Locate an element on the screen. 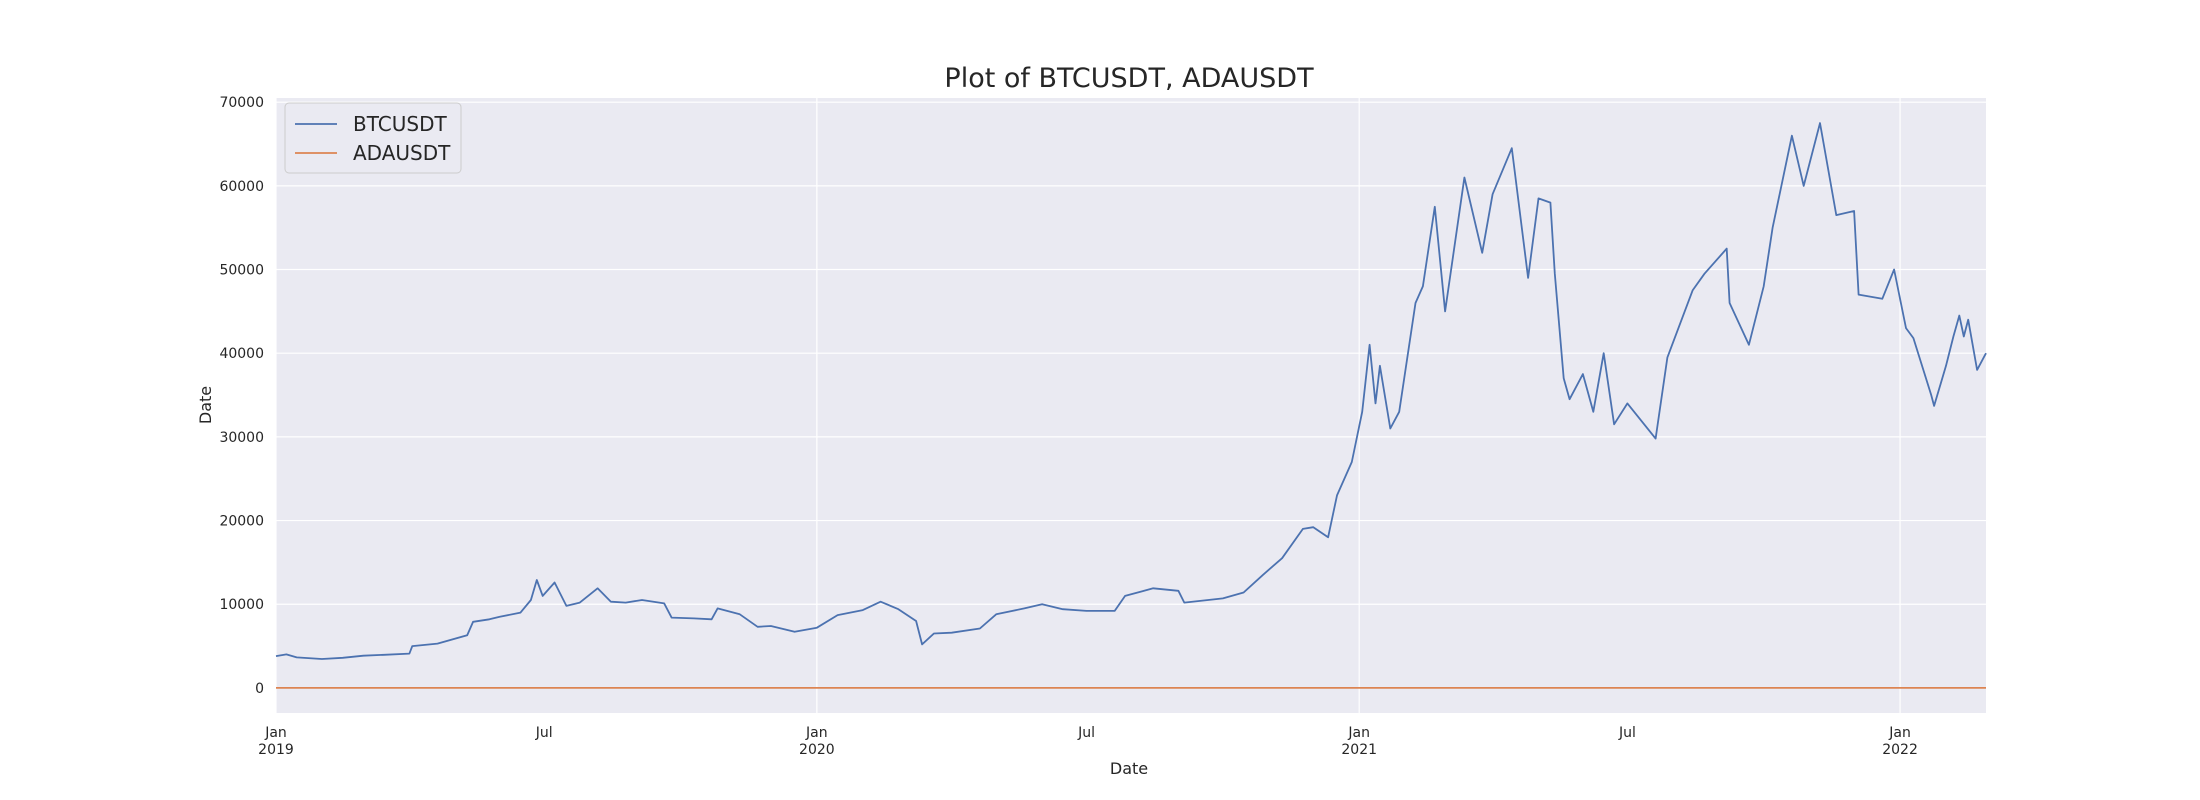  x-tick-year-label: 2020 is located at coordinates (817, 750).